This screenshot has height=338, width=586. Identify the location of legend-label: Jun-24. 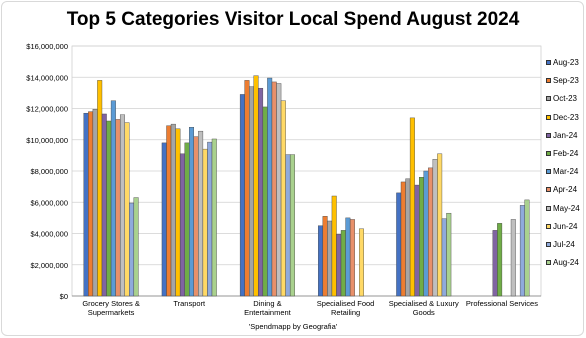
(565, 226).